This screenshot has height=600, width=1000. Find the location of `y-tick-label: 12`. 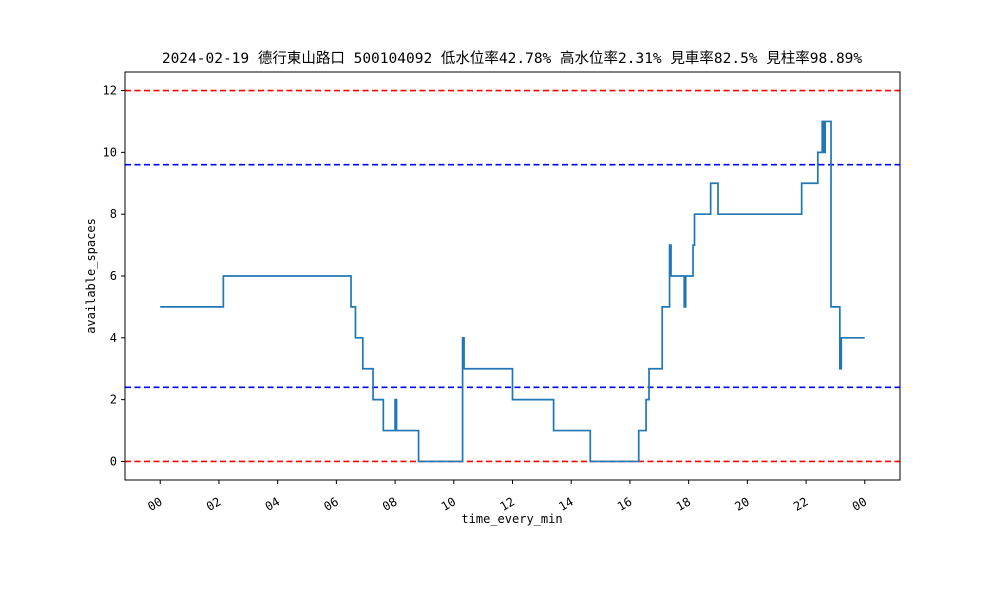

y-tick-label: 12 is located at coordinates (110, 91).